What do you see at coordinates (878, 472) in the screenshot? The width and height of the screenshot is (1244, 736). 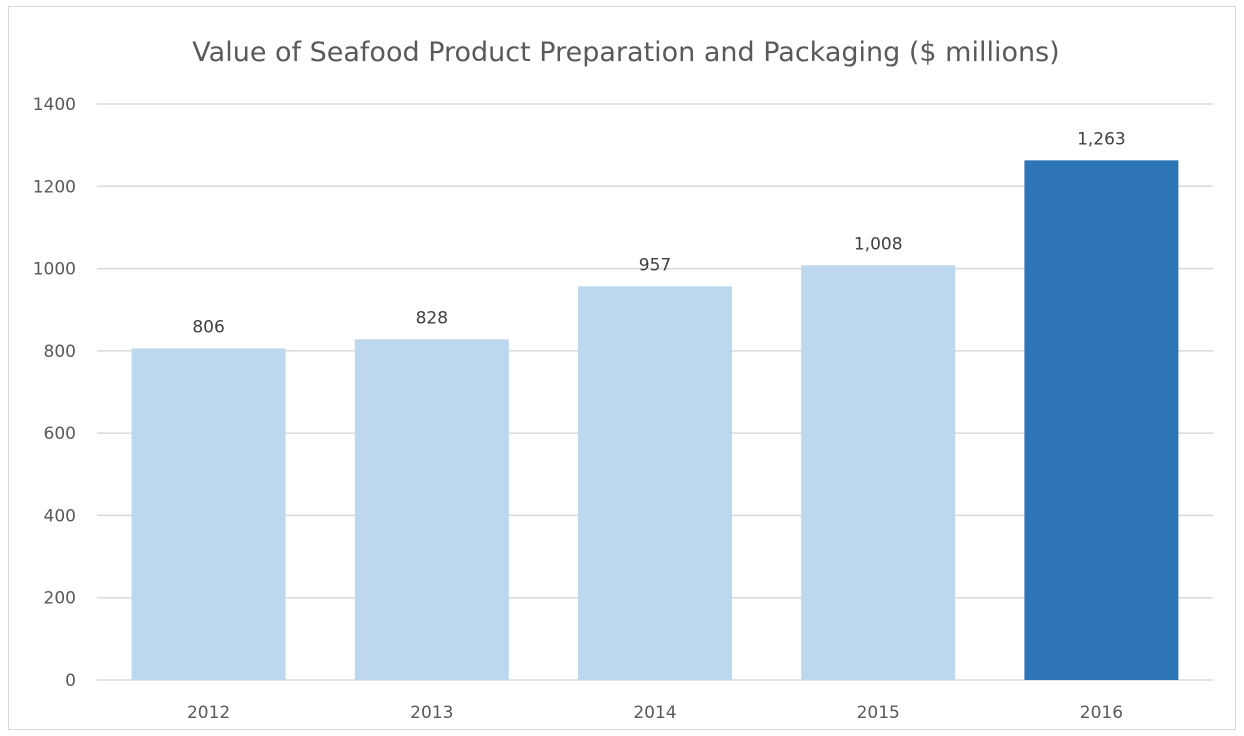 I see `bar-2015` at bounding box center [878, 472].